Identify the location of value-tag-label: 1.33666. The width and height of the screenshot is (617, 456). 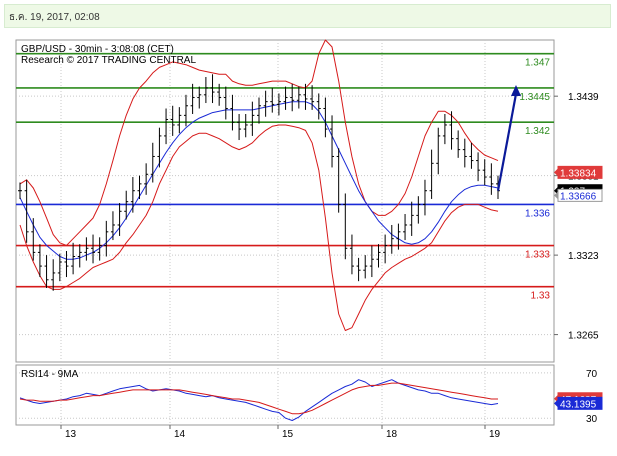
(578, 196).